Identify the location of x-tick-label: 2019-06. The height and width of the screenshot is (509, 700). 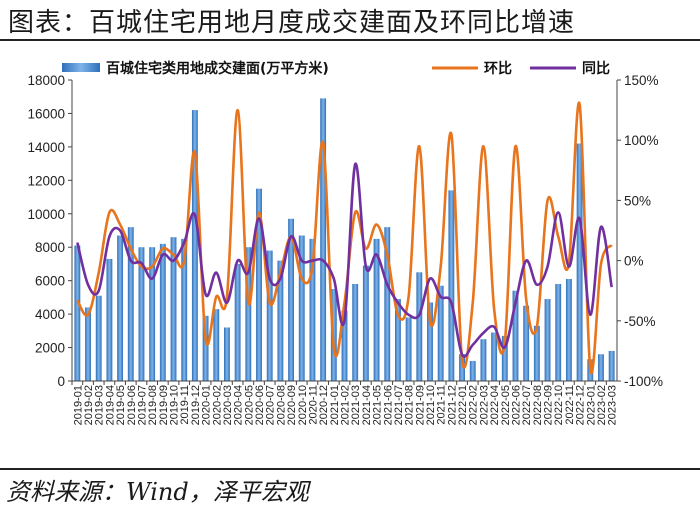
(132, 405).